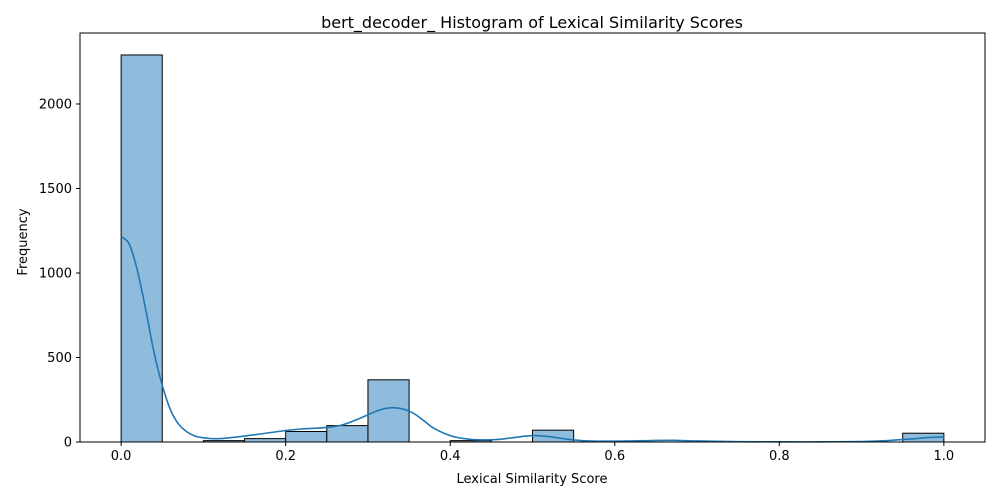  I want to click on y-tick-label-0: 0, so click(68, 443).